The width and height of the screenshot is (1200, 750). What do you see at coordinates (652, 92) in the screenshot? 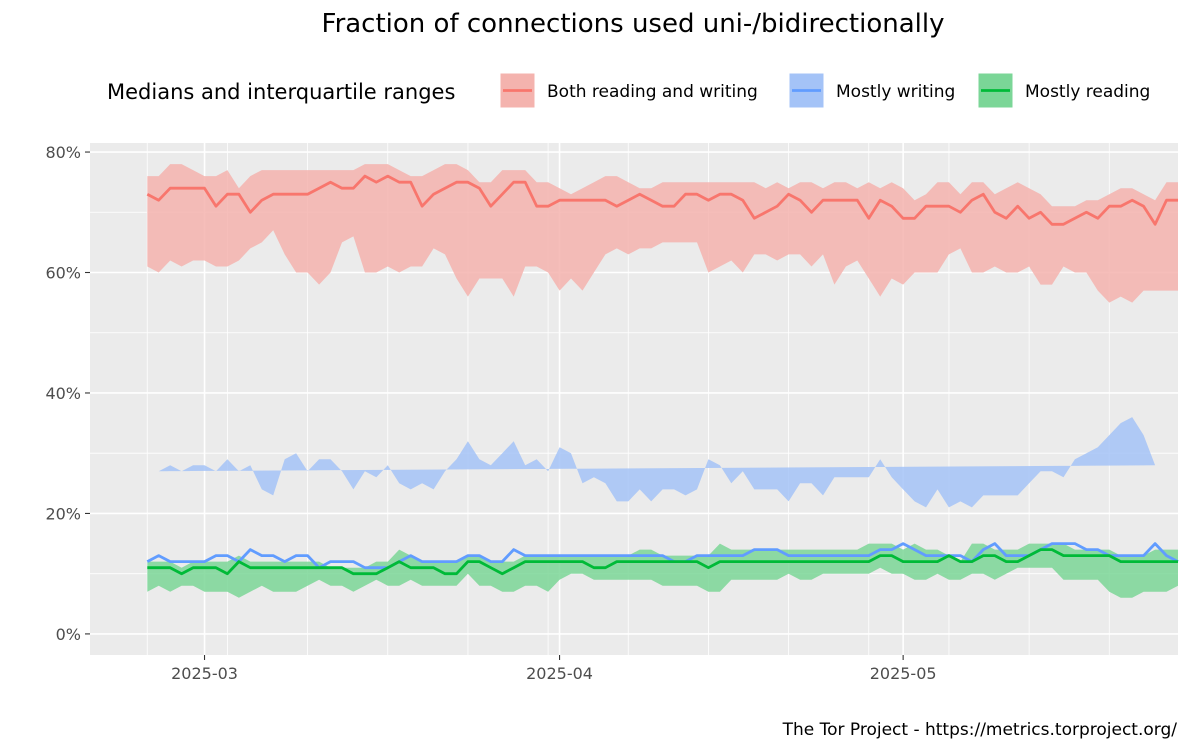
I see `legend-label: Both reading and writing` at bounding box center [652, 92].